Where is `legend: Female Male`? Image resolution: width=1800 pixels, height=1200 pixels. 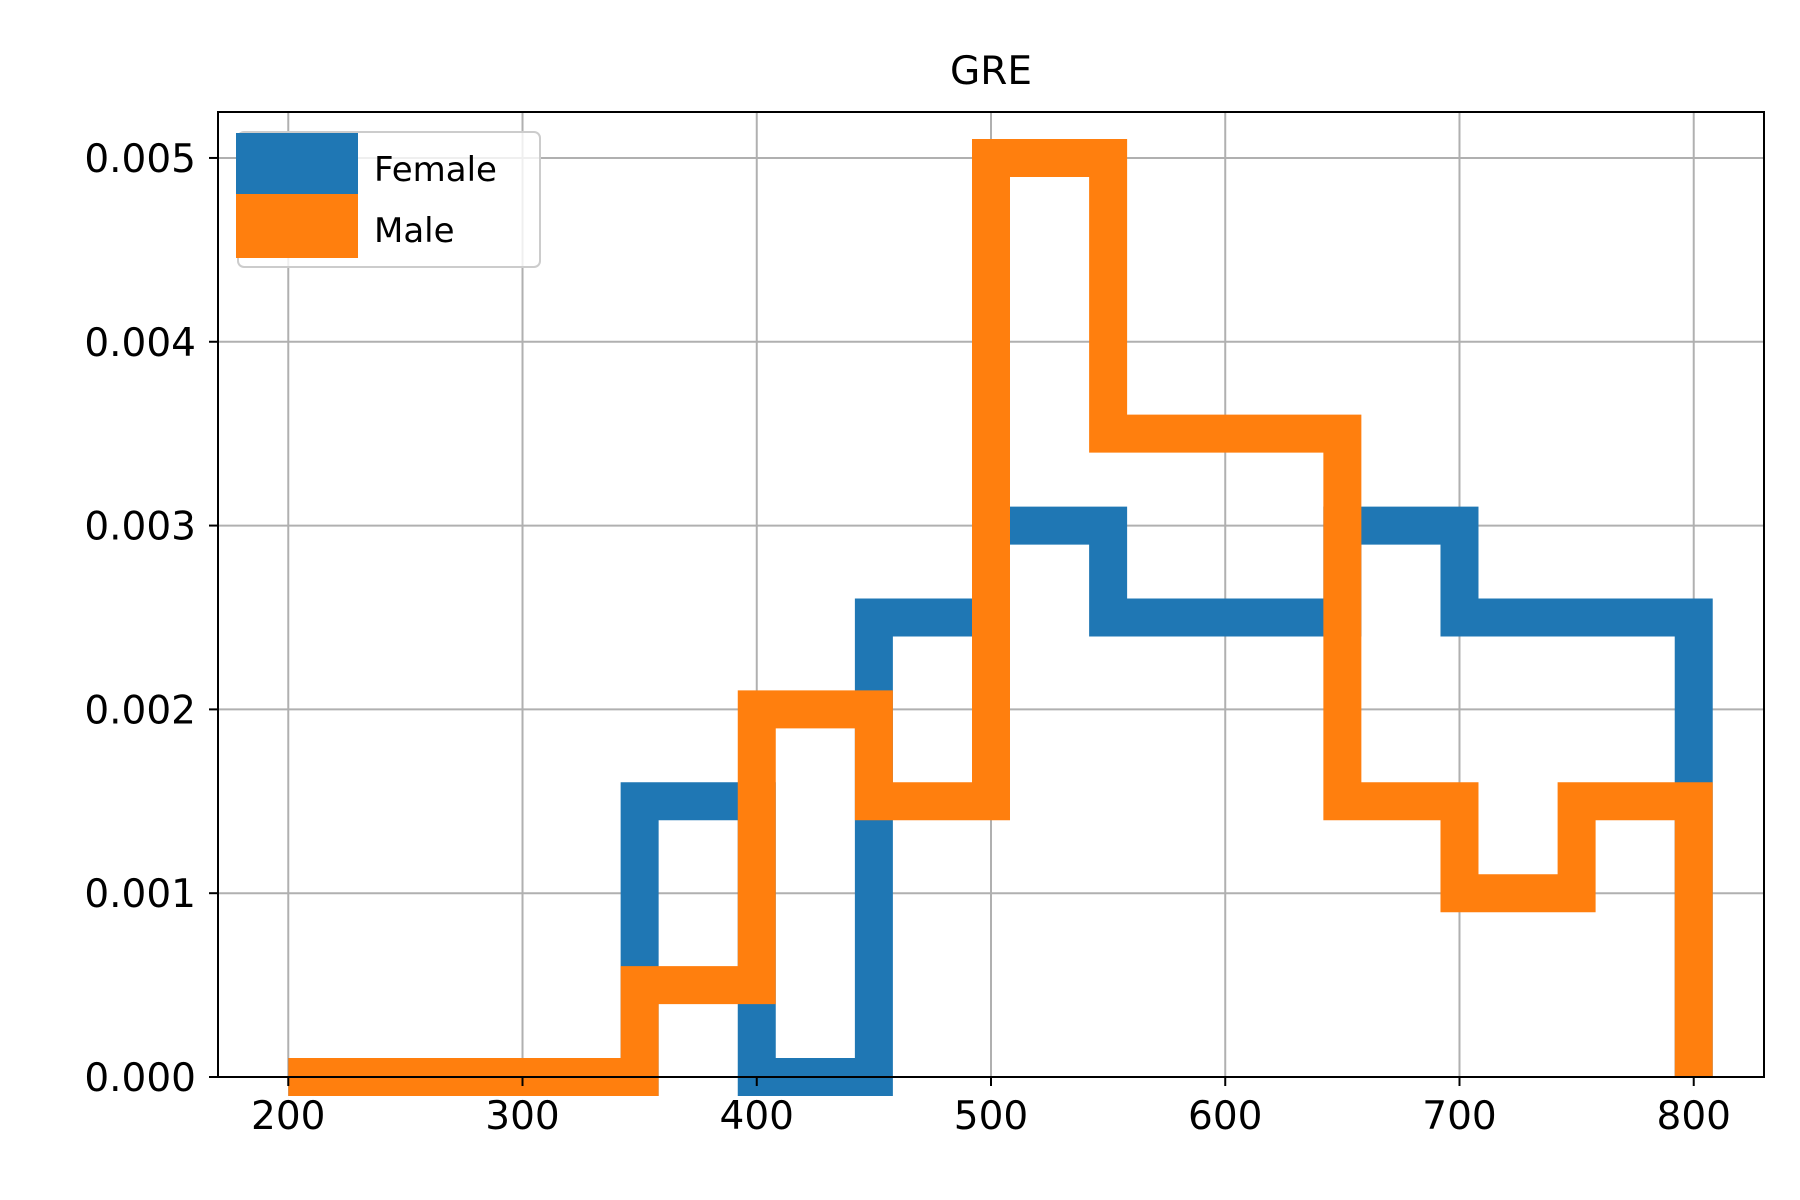
legend: Female Male is located at coordinates (388, 199).